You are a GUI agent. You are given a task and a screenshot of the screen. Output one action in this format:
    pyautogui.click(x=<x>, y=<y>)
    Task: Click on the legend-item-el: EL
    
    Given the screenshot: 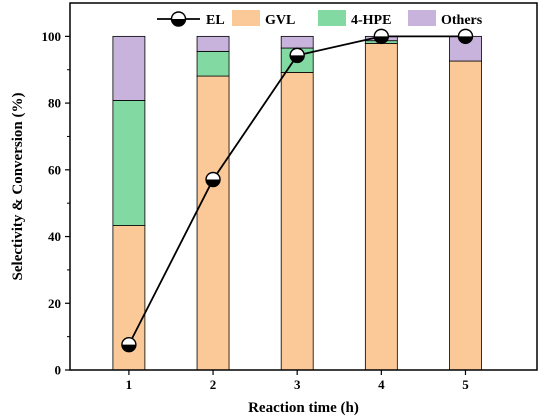 What is the action you would take?
    pyautogui.click(x=191, y=19)
    